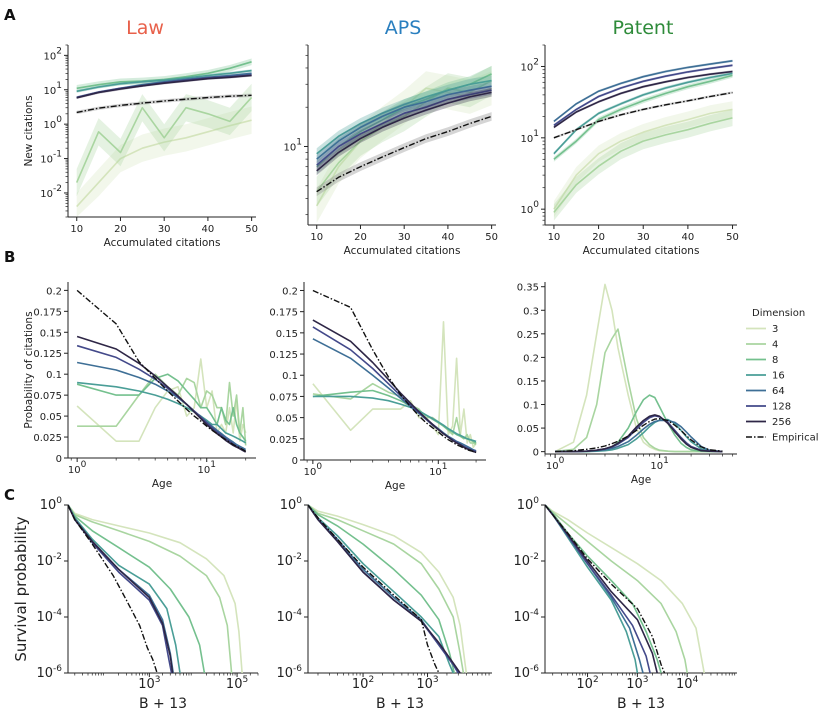  Describe the element at coordinates (528, 288) in the screenshot. I see `y-tick-label: 0.35` at that location.